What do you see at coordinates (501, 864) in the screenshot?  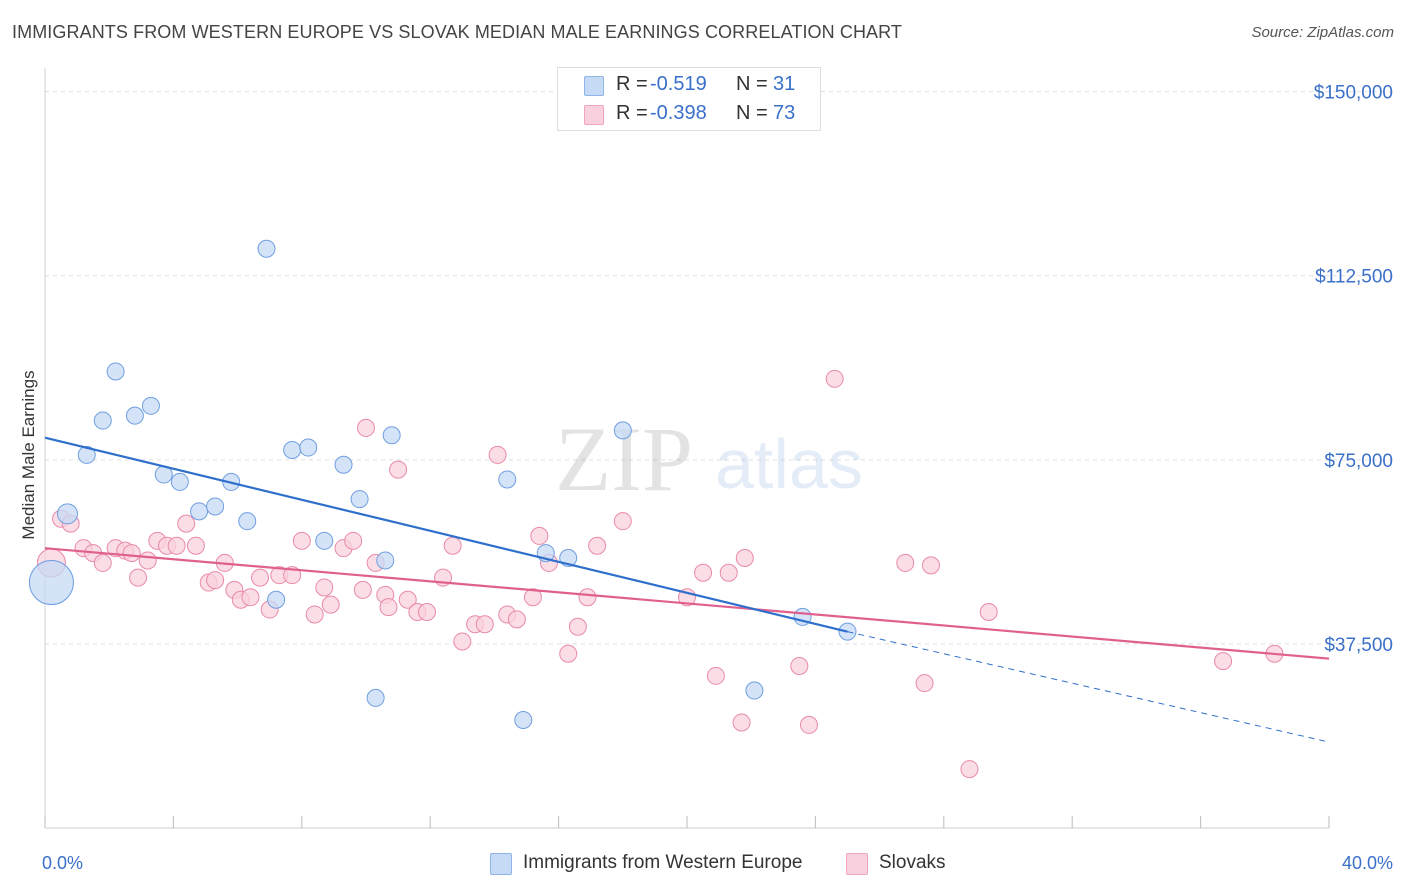 I see `bottom-legend-swatch-blue` at bounding box center [501, 864].